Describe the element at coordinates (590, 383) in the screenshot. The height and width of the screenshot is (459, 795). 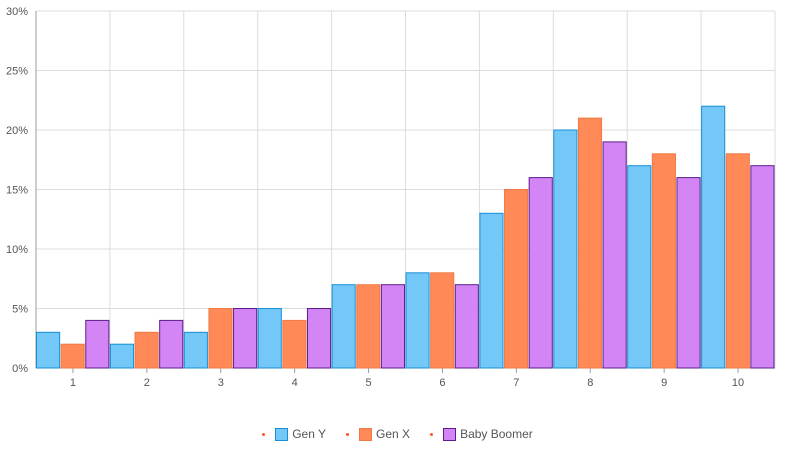
I see `x-tick-label: 8` at that location.